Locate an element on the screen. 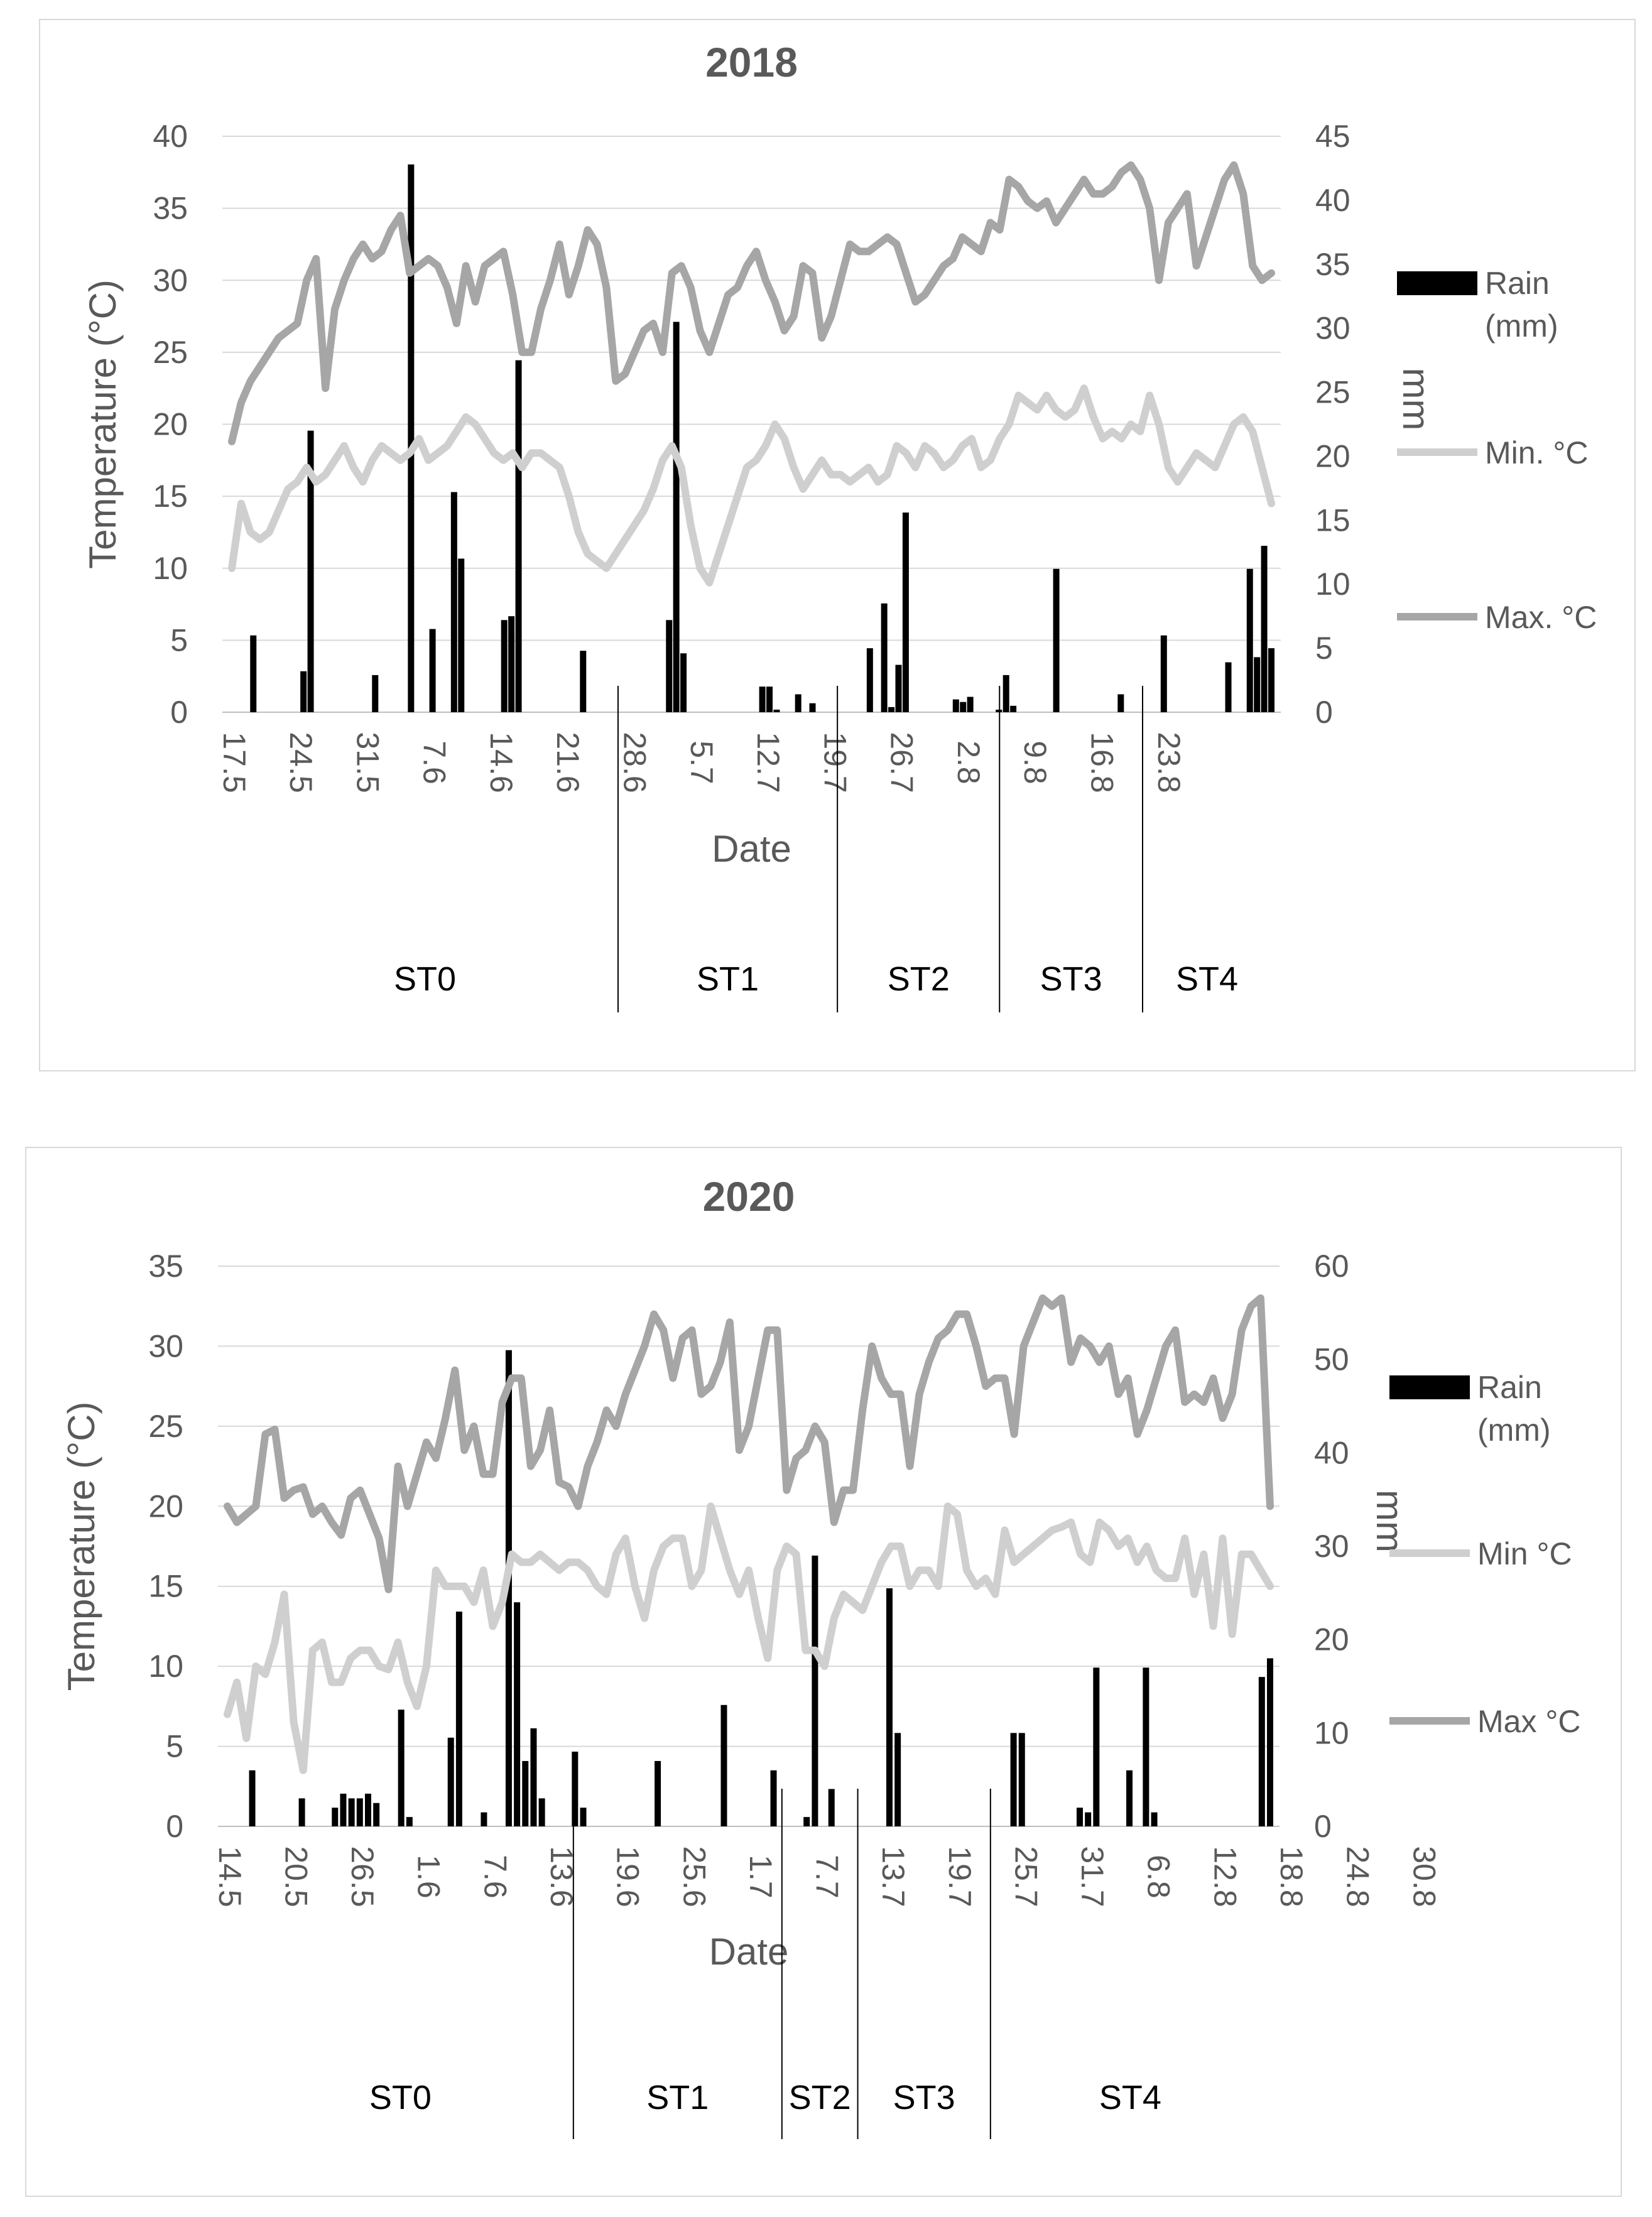  stage-label: ST4 is located at coordinates (1130, 2098).